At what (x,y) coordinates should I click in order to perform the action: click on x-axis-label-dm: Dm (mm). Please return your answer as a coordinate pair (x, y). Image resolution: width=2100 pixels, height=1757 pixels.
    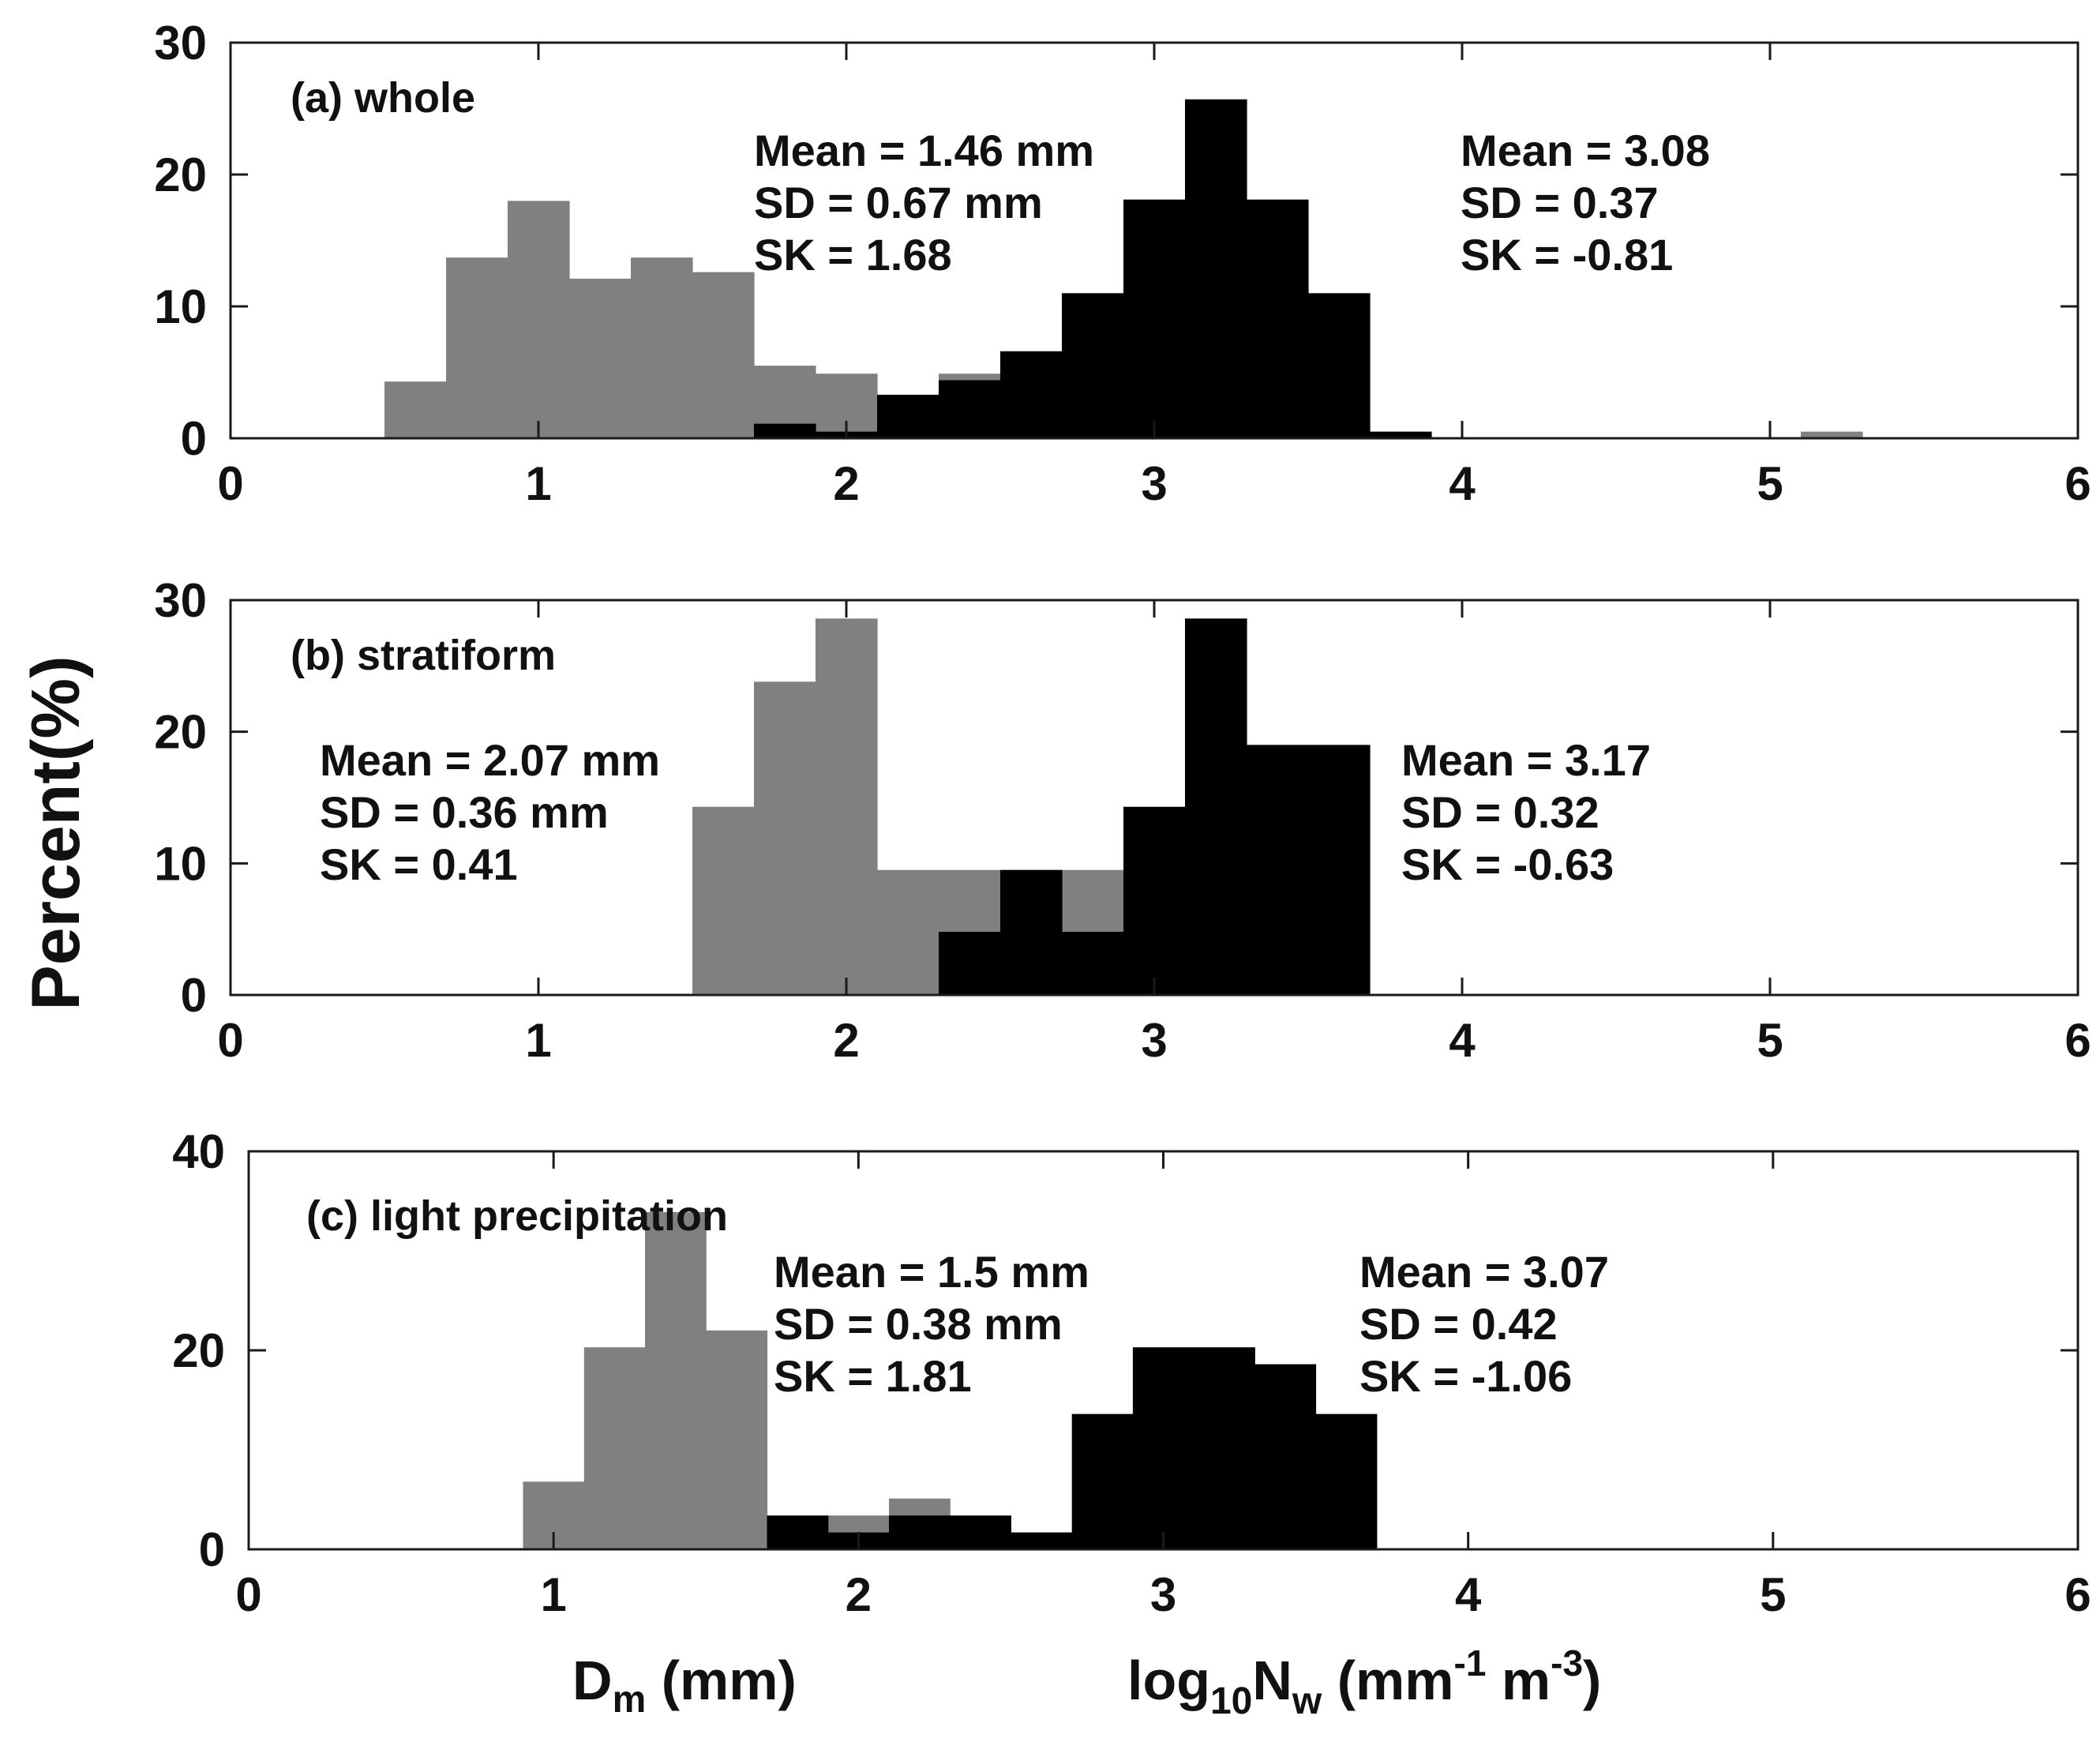
    Looking at the image, I should click on (684, 1686).